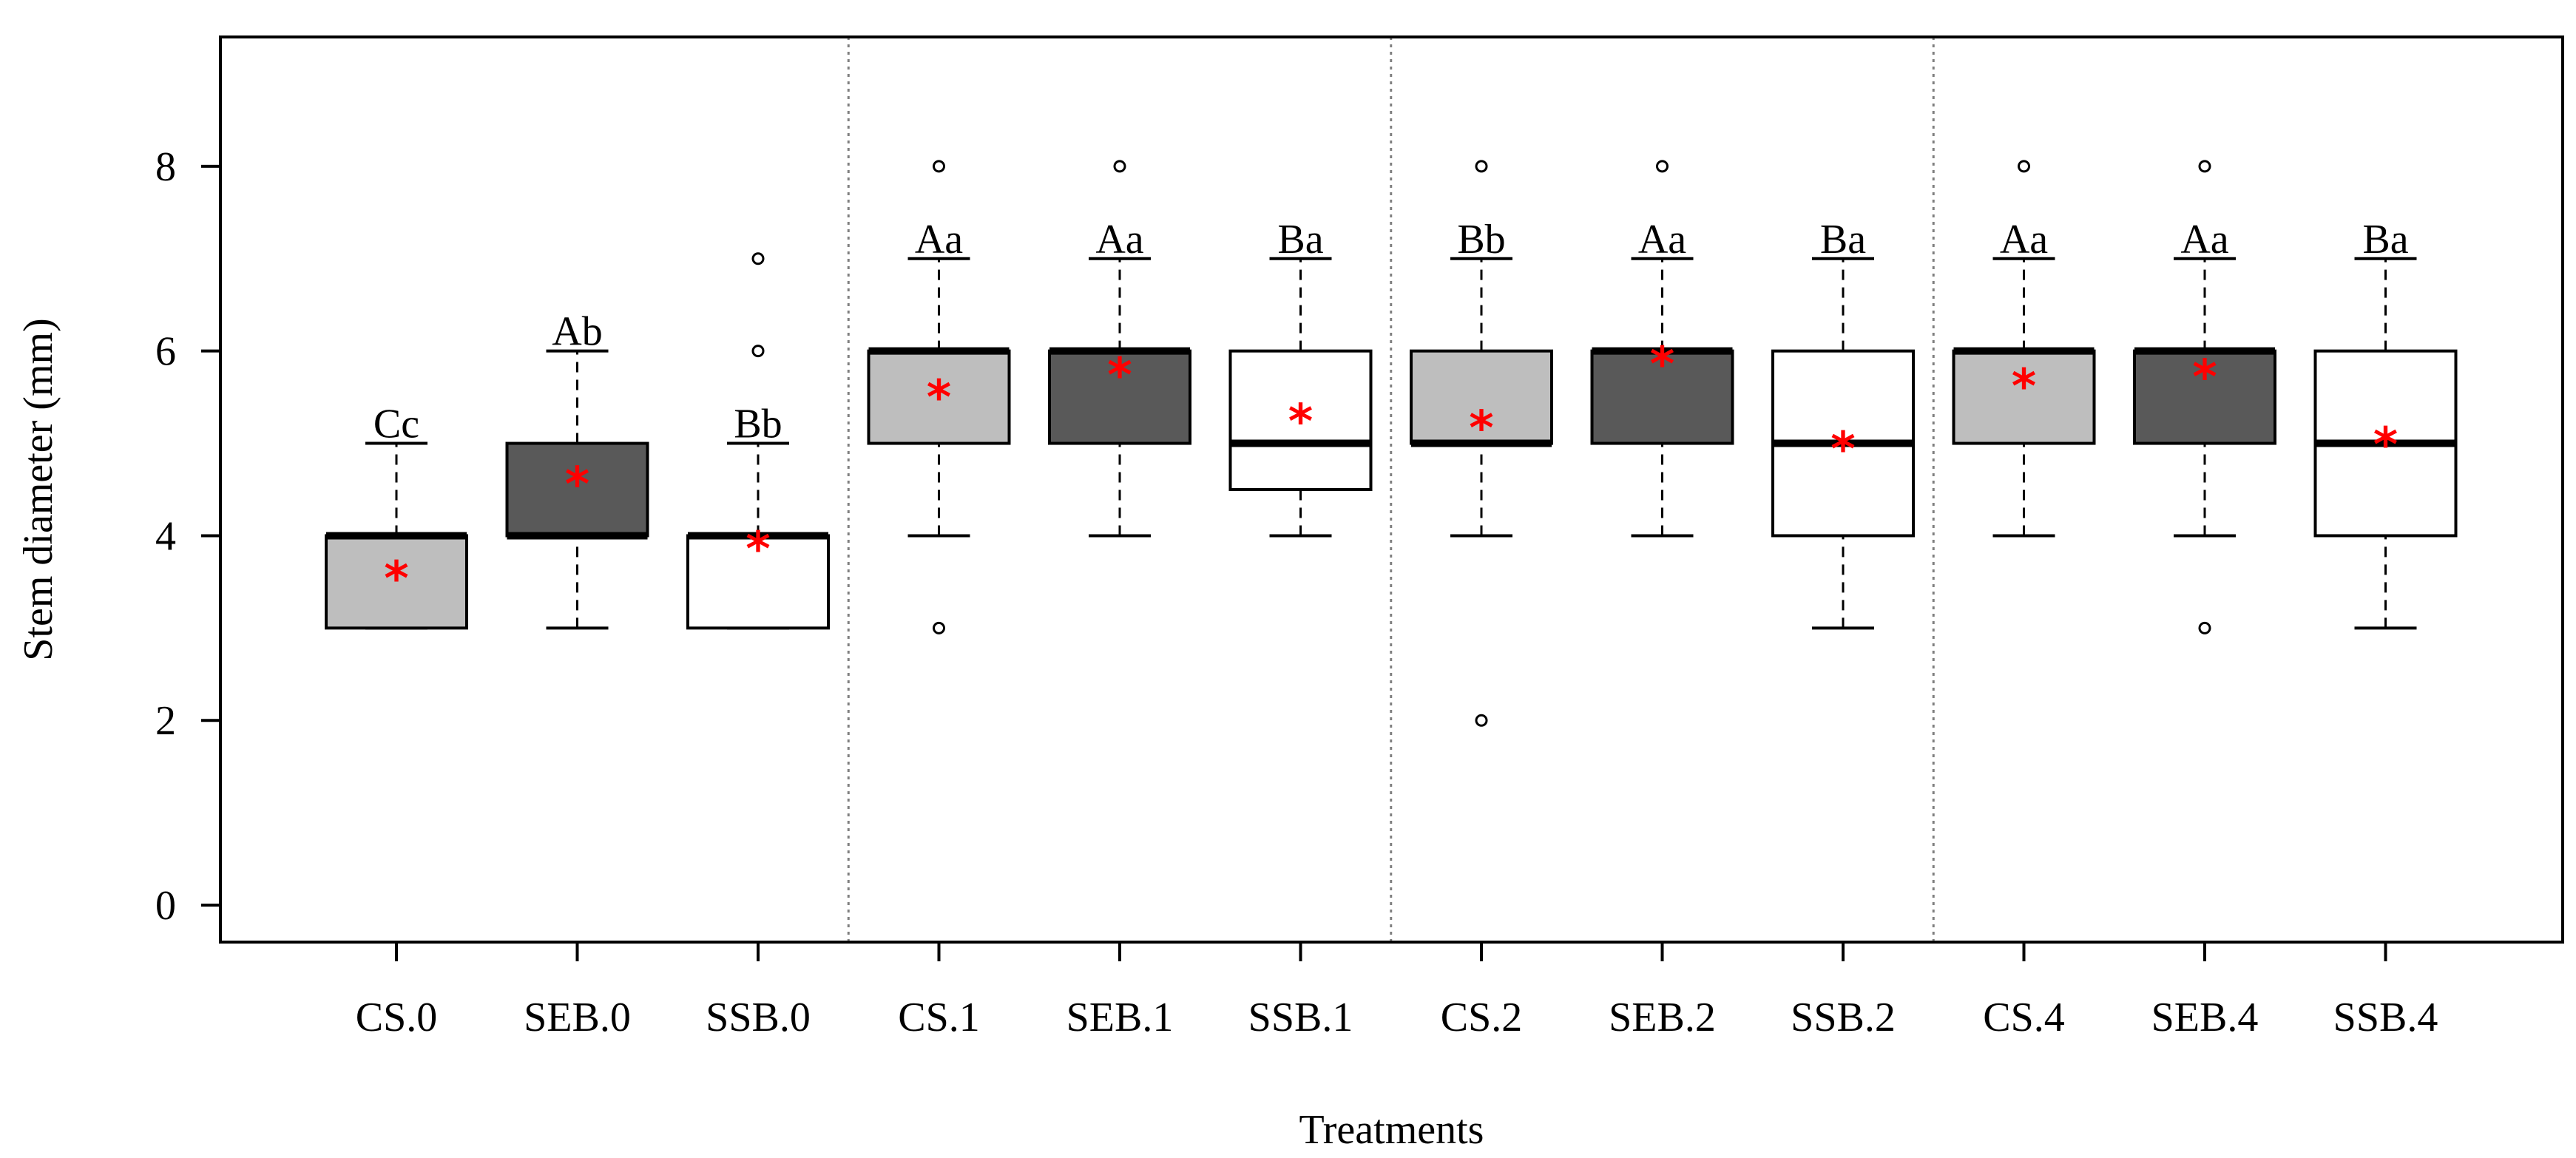 The width and height of the screenshot is (2576, 1158). What do you see at coordinates (396, 516) in the screenshot?
I see `box-cs-0: * Cc` at bounding box center [396, 516].